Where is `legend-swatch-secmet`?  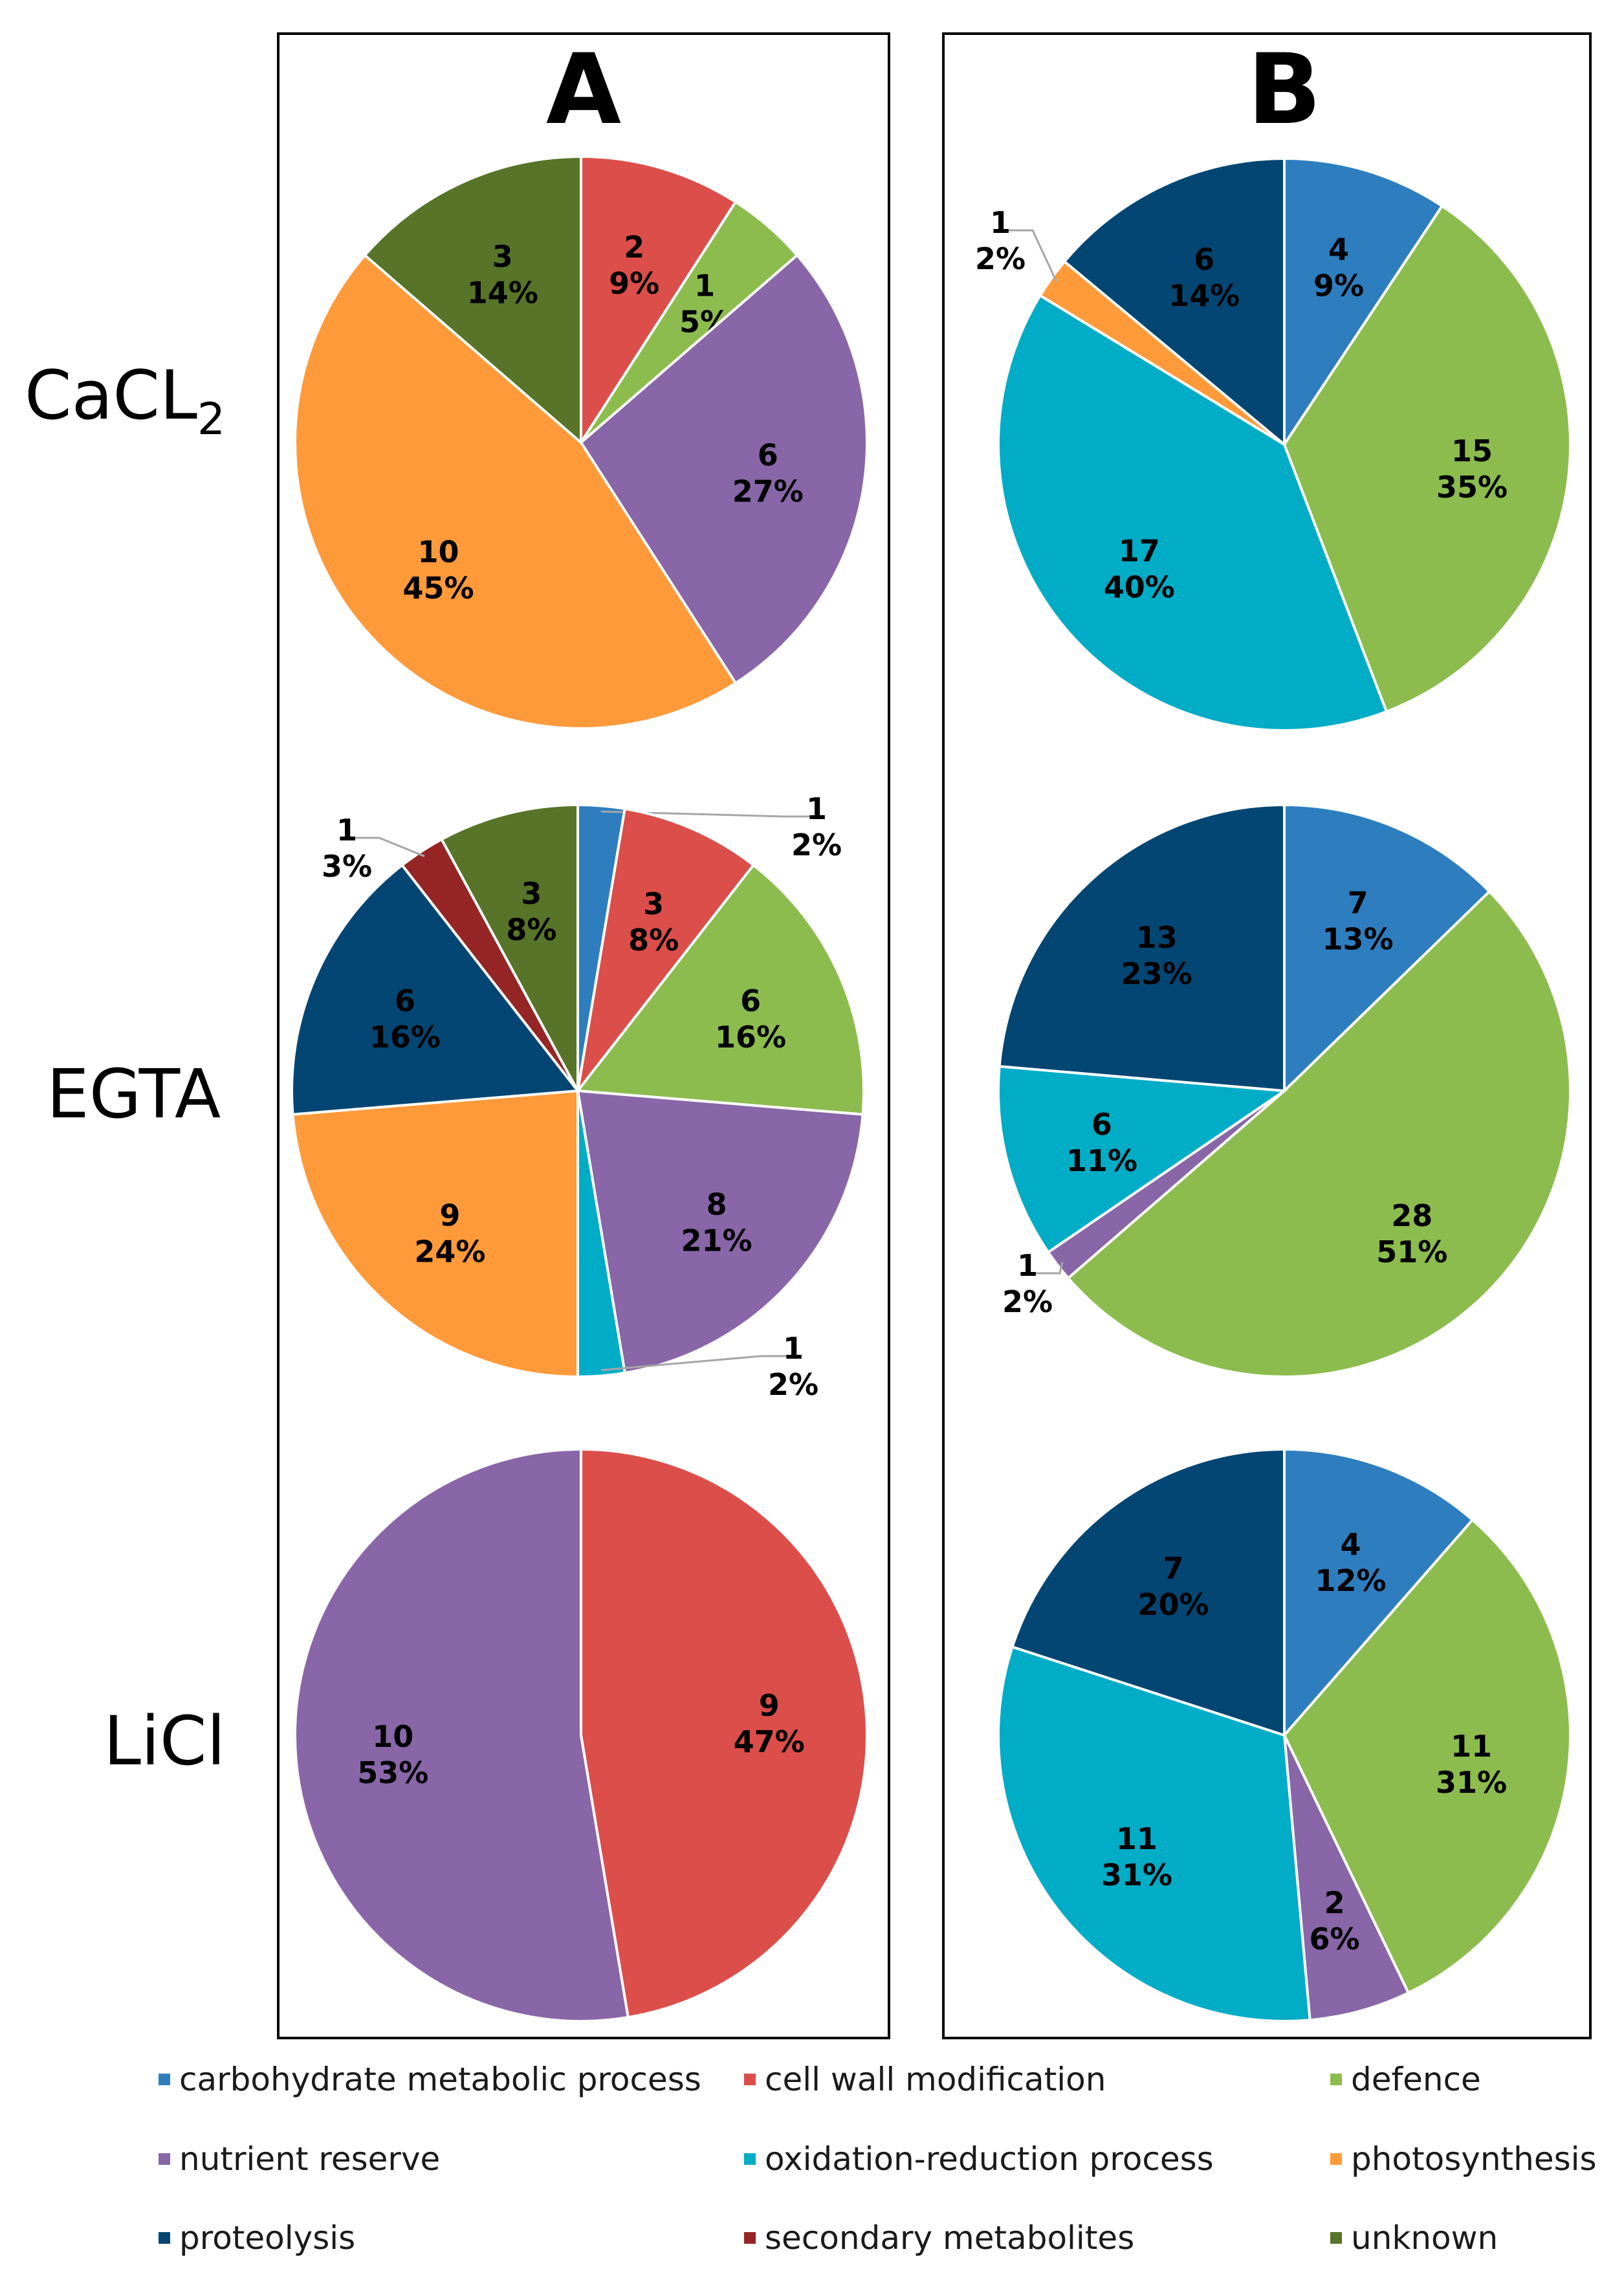
legend-swatch-secmet is located at coordinates (750, 2238).